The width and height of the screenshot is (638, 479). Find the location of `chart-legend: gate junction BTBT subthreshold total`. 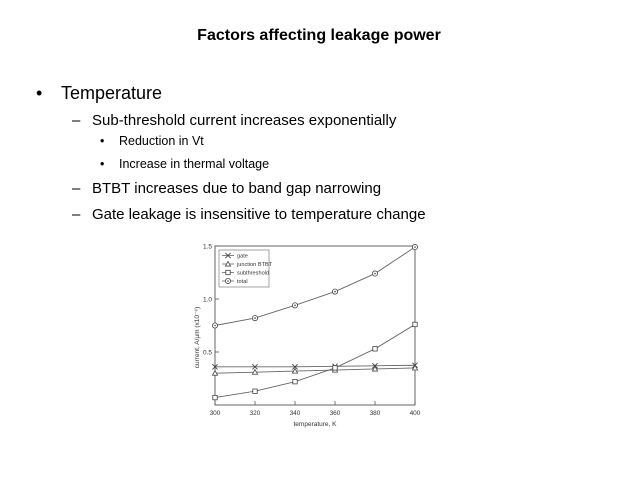

chart-legend: gate junction BTBT subthreshold total is located at coordinates (245, 268).